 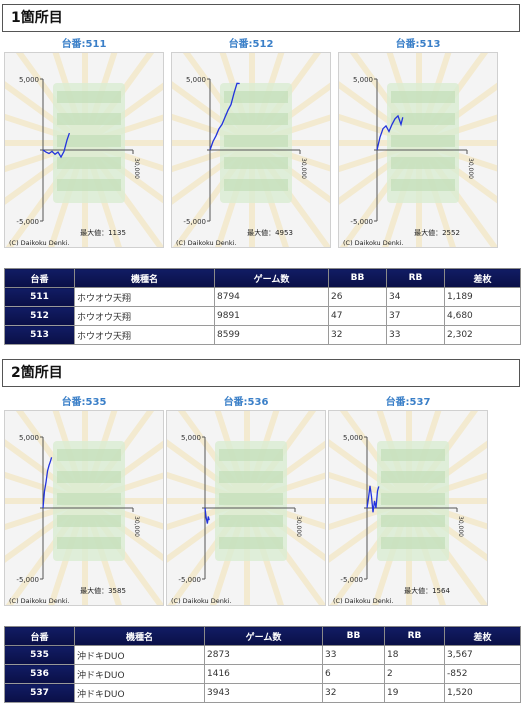 I want to click on machine-no-cell: 537, so click(x=39, y=693).